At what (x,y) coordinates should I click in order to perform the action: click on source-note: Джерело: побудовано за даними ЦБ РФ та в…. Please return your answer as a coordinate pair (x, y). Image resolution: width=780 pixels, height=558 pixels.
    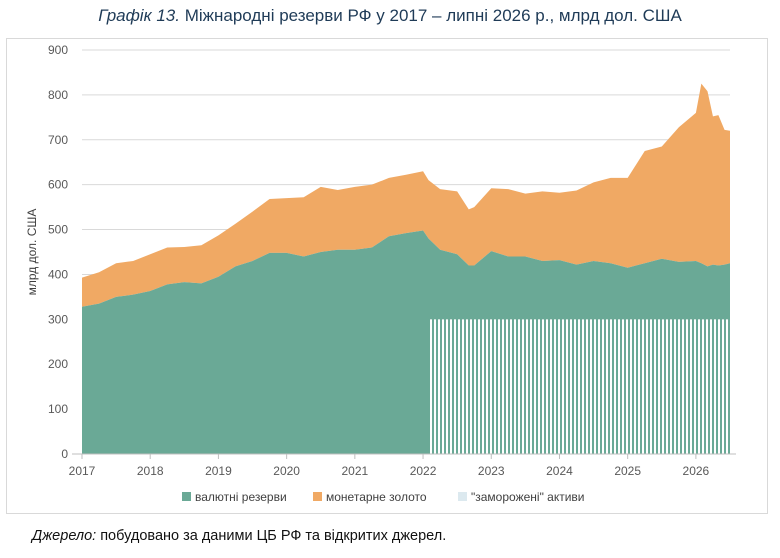
    Looking at the image, I should click on (239, 536).